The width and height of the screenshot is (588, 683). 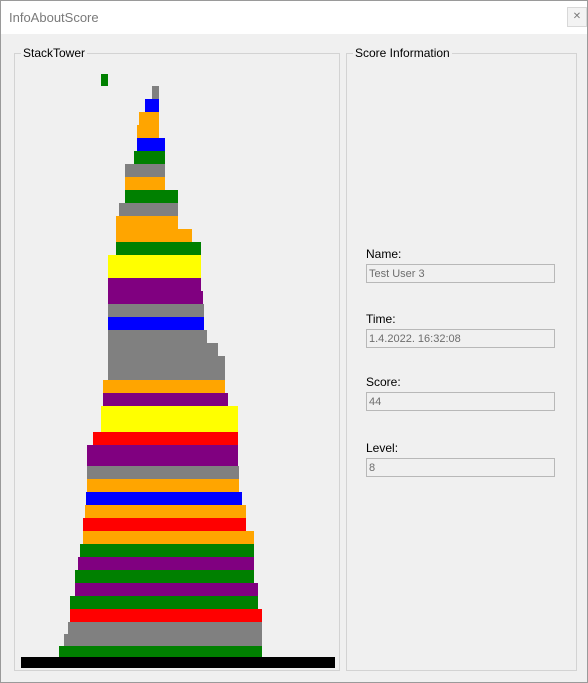 I want to click on close-button: ✕, so click(x=577, y=17).